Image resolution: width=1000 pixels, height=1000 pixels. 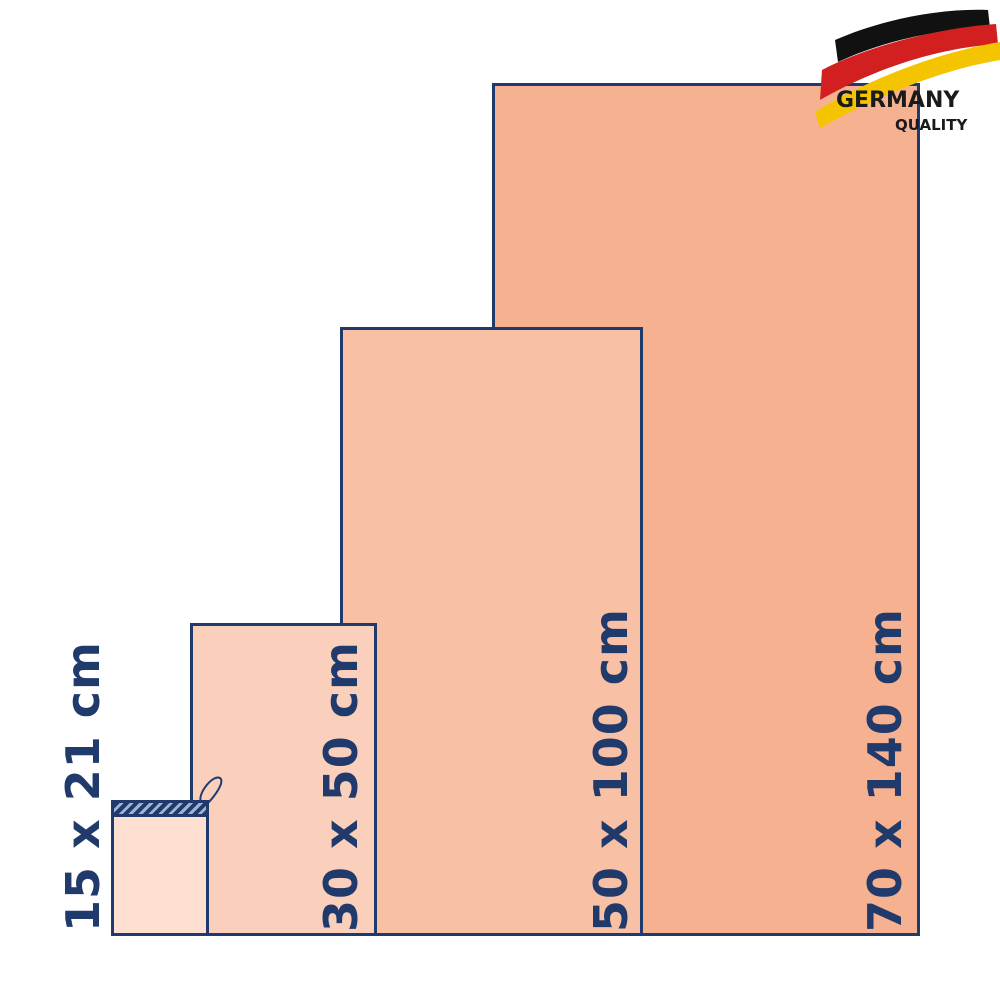 What do you see at coordinates (931, 125) in the screenshot?
I see `logo-line2: QUALITY` at bounding box center [931, 125].